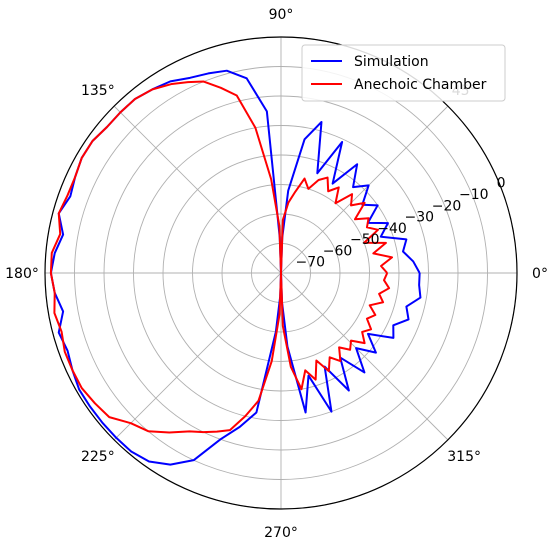 Image resolution: width=550 pixels, height=546 pixels. Describe the element at coordinates (540, 274) in the screenshot. I see `angle-tick-label-0: 0°` at that location.